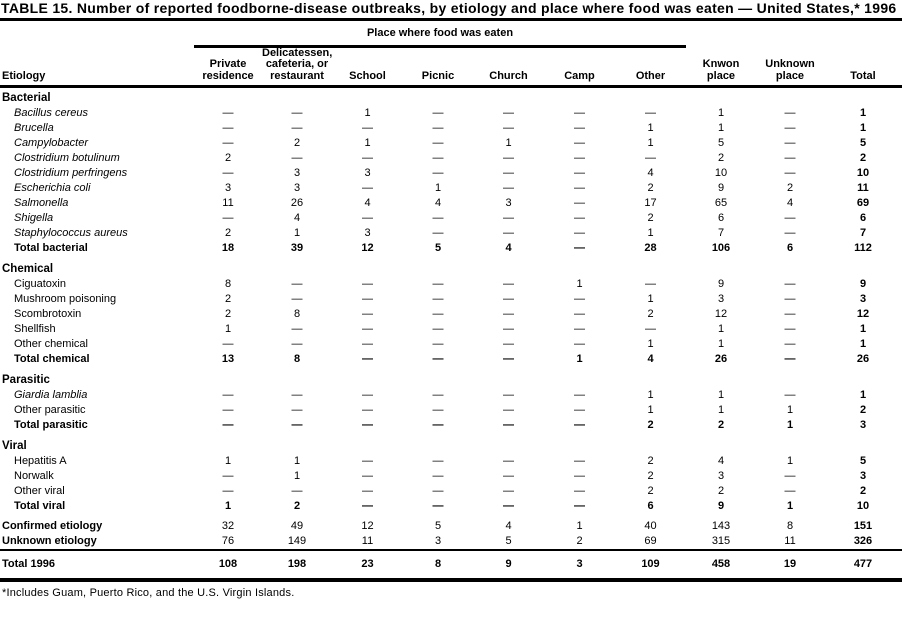 The height and width of the screenshot is (627, 902). Describe the element at coordinates (863, 541) in the screenshot. I see `value-cell: 326` at that location.